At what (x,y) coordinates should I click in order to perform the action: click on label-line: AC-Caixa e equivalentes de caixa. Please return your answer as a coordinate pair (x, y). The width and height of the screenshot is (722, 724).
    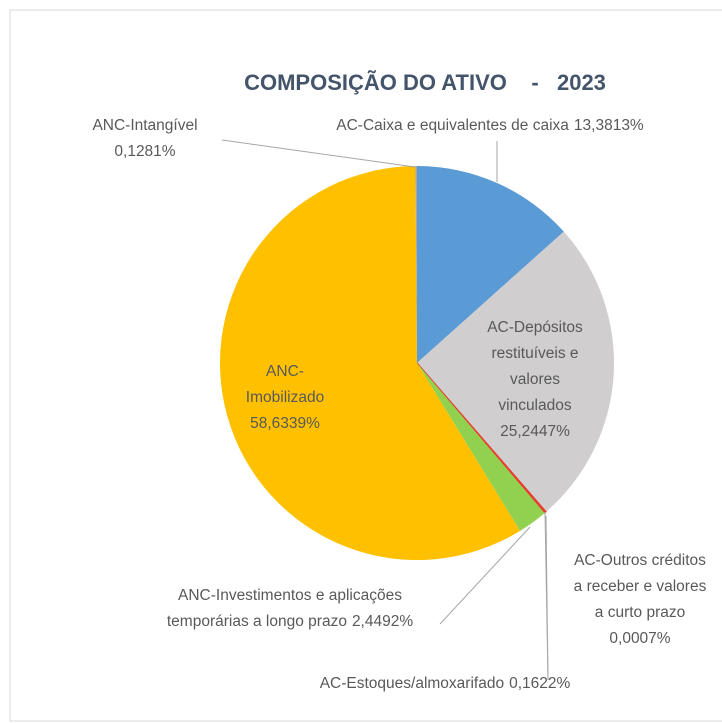
    Looking at the image, I should click on (452, 125).